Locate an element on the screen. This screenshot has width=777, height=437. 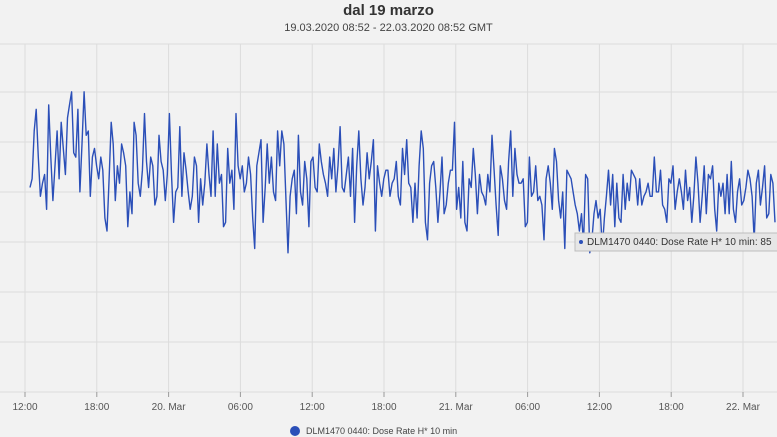
tooltip-text: DLM1470 0440: Dose Rate H* 10 min: 85 is located at coordinates (679, 242).